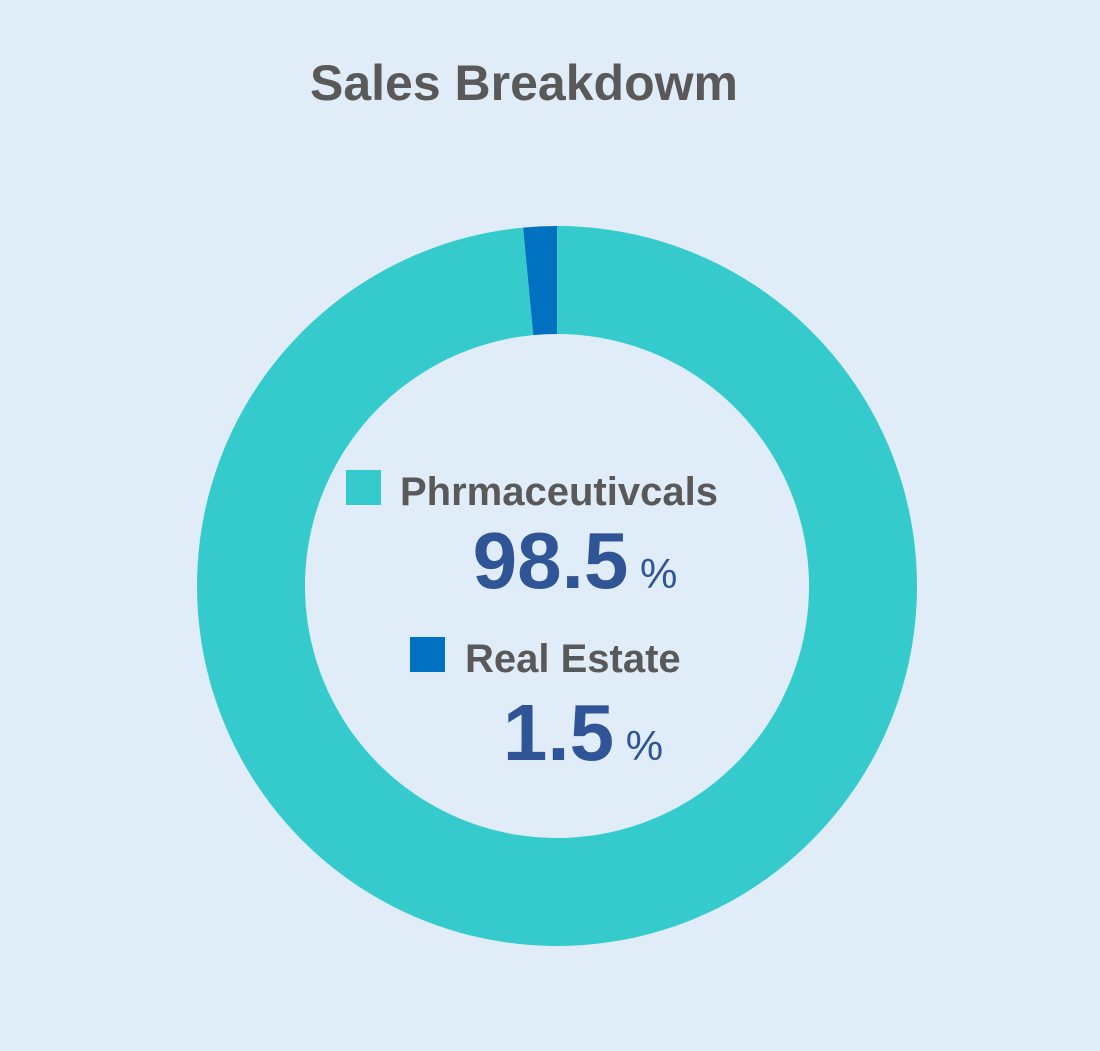  What do you see at coordinates (524, 83) in the screenshot?
I see `chart-title: Sales Breakdowm` at bounding box center [524, 83].